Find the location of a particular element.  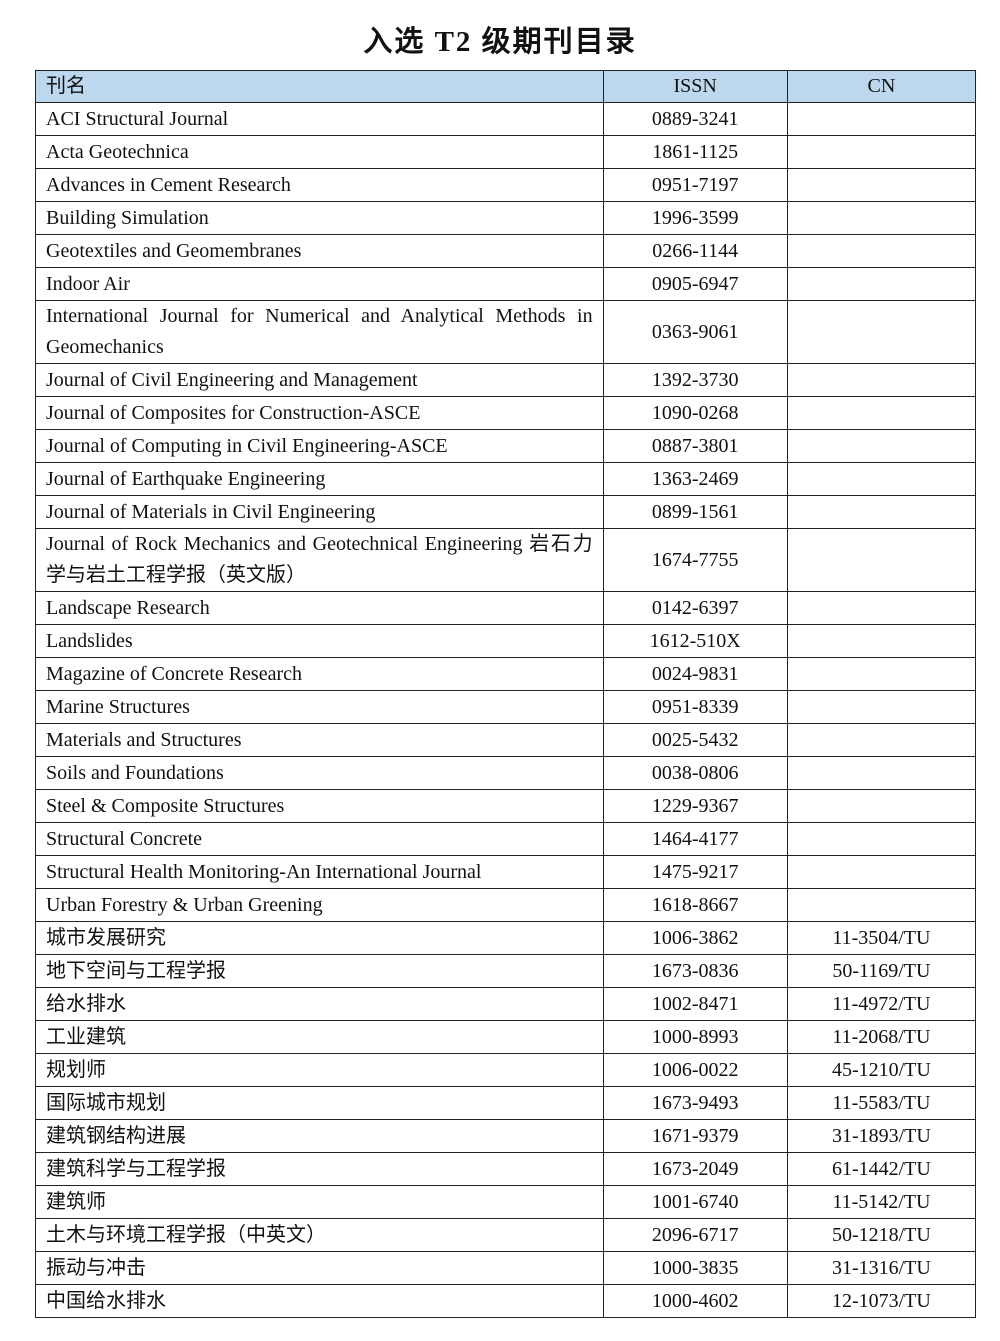

journal-name-cell: Landscape Research is located at coordinates (319, 608).